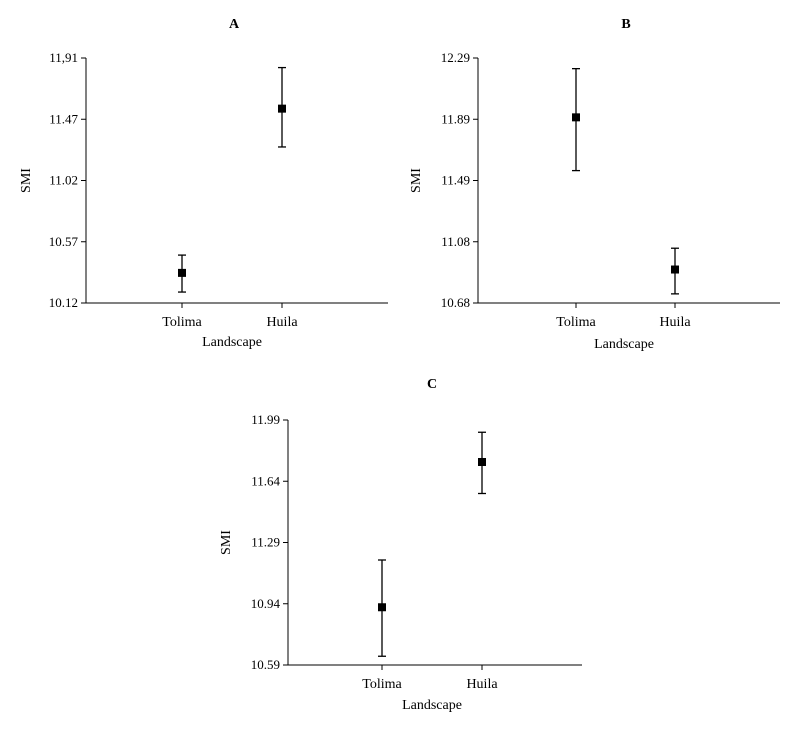 This screenshot has height=735, width=807. What do you see at coordinates (64, 241) in the screenshot?
I see `y-tick-label: 10.57` at bounding box center [64, 241].